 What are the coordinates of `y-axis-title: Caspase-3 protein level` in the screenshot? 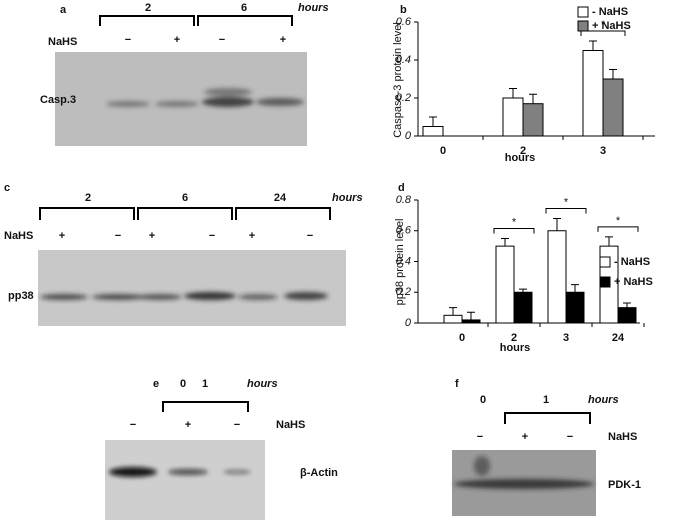 It's located at (398, 80).